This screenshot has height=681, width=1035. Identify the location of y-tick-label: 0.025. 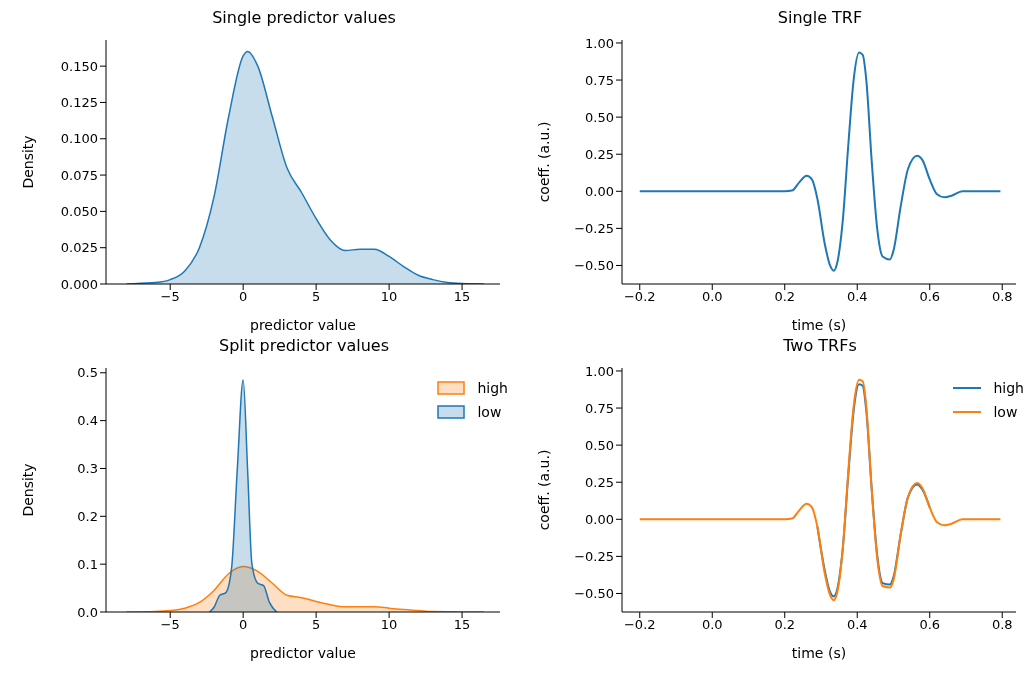
(79, 248).